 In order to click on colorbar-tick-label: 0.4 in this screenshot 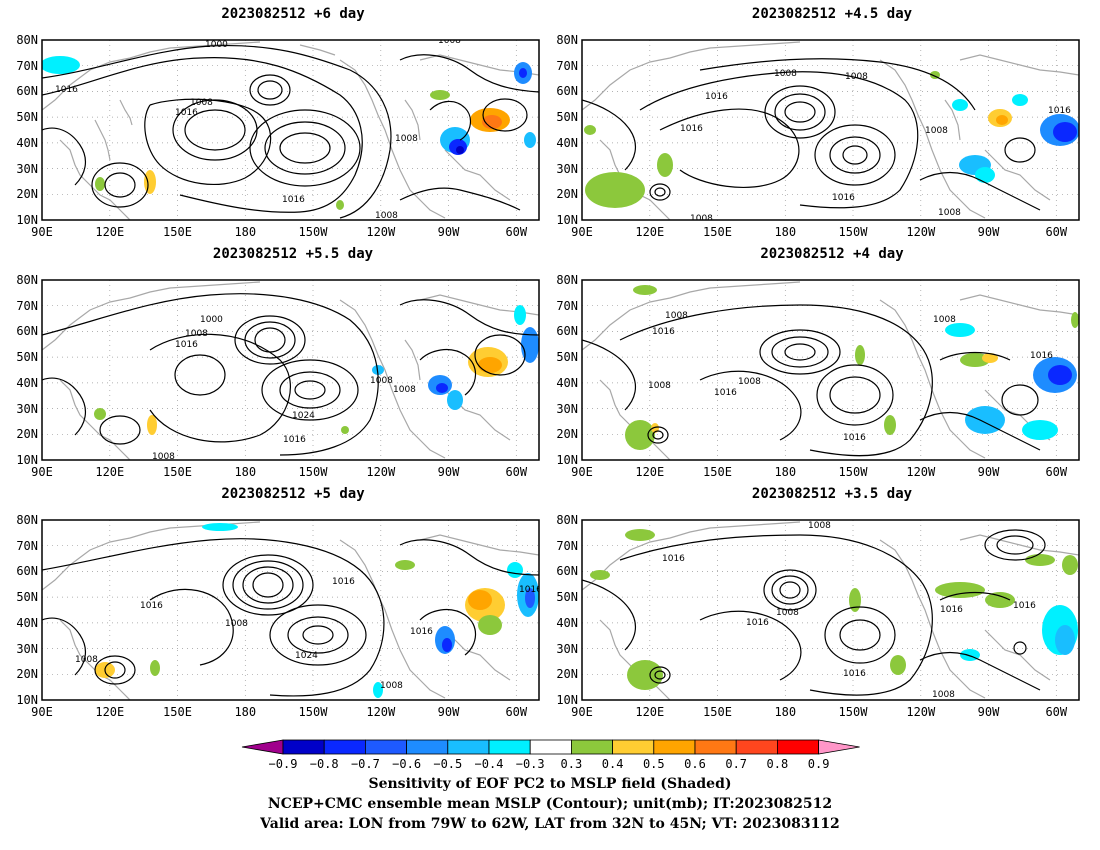, I will do `click(613, 764)`.